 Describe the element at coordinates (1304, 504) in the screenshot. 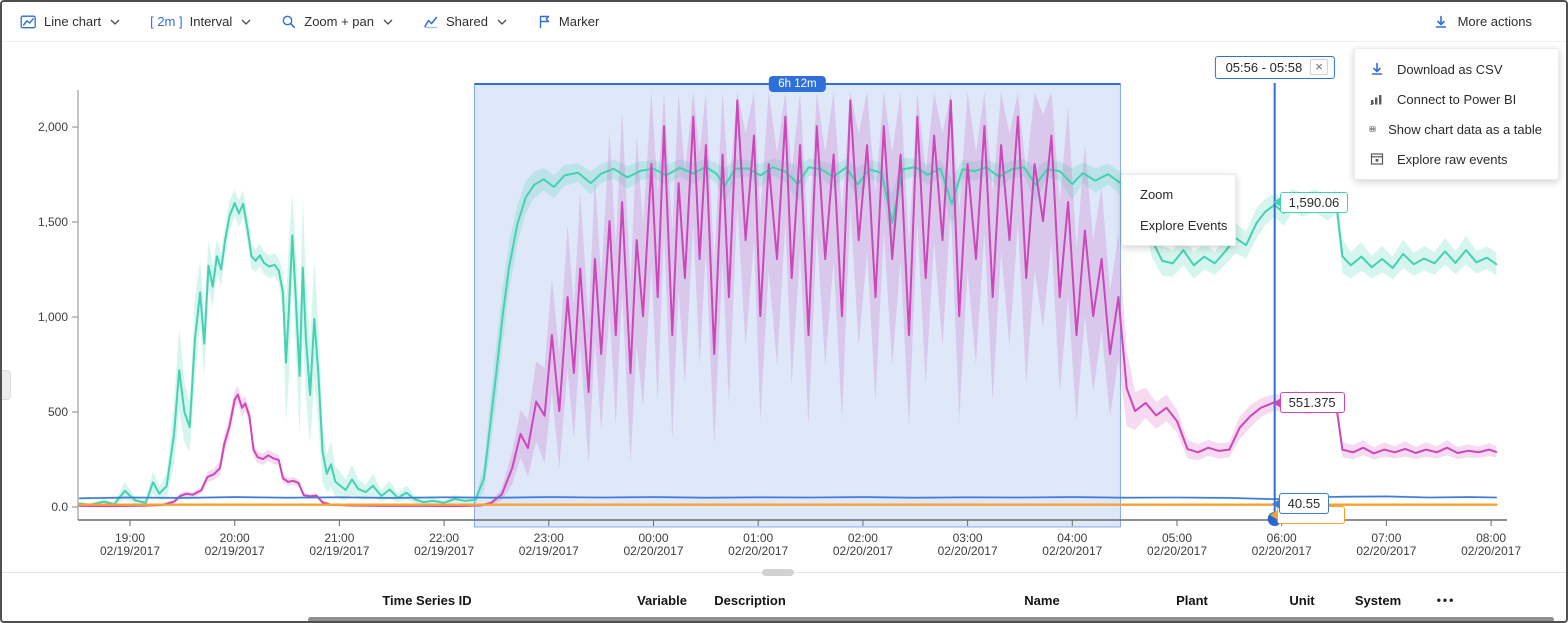

I see `marker-value-blue: 40.55` at that location.